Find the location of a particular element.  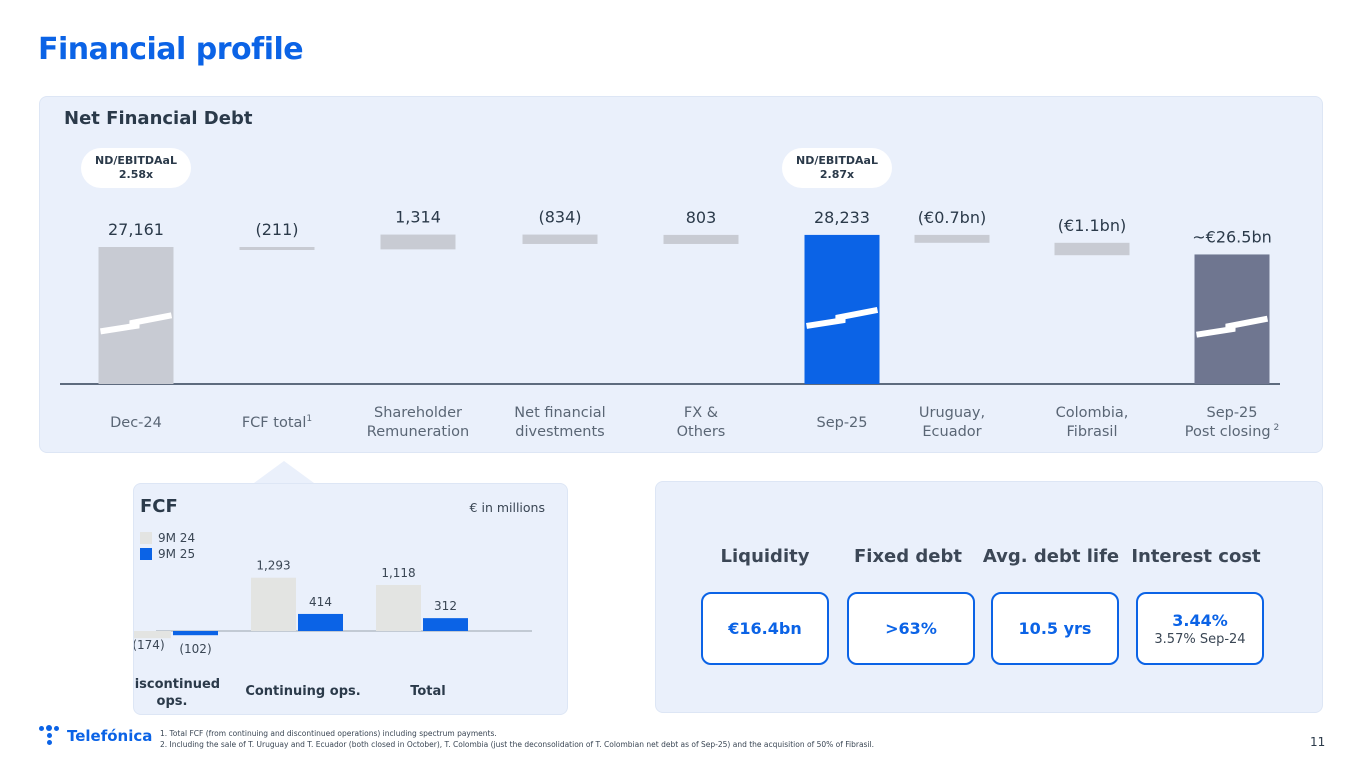

legend-label-9m24: 9M 24 is located at coordinates (177, 538).